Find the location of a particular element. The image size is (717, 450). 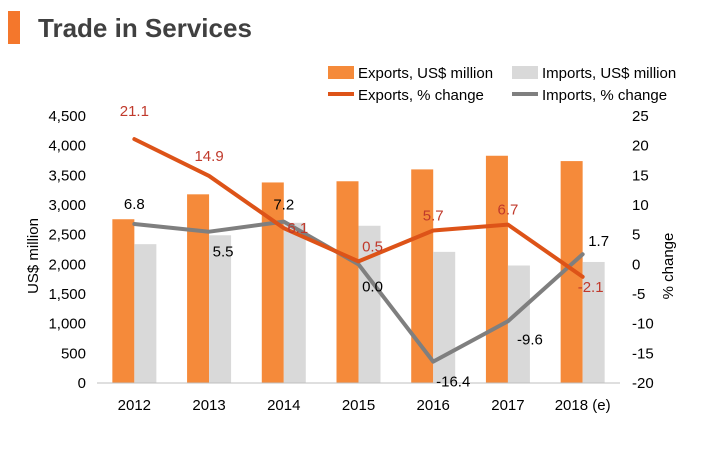

y-tick-label: 2,500 is located at coordinates (67, 235).